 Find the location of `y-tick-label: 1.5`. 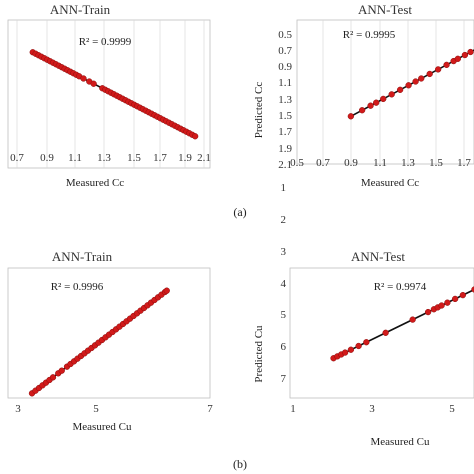

y-tick-label: 1.5 is located at coordinates (285, 116).